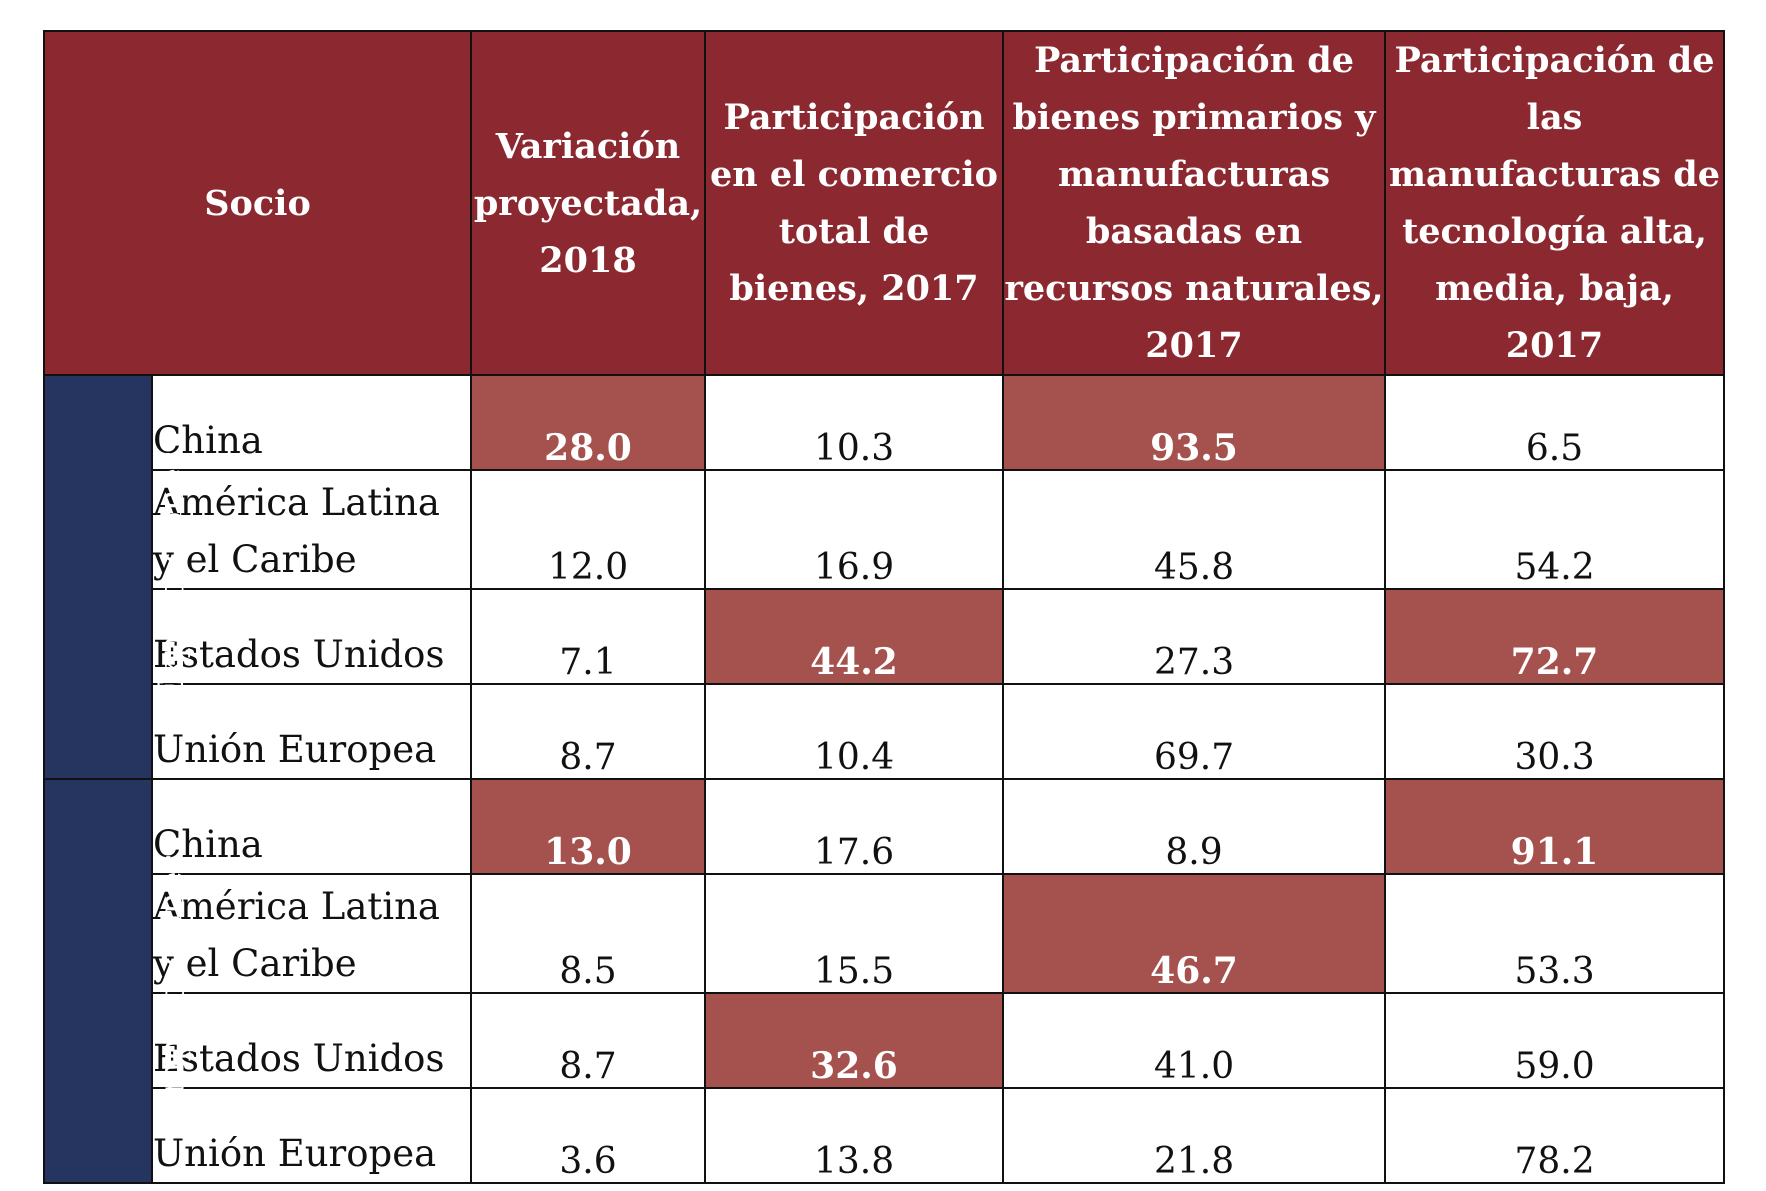 This screenshot has height=1191, width=1766. I want to click on value-cell: 21.8, so click(1194, 1135).